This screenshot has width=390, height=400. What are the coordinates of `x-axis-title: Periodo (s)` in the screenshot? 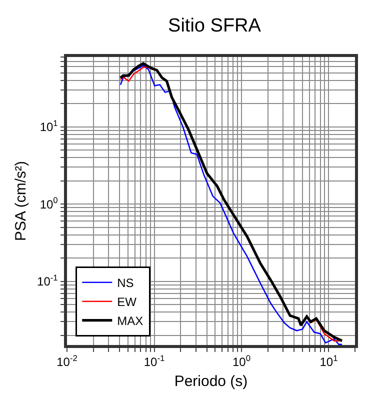 It's located at (211, 381).